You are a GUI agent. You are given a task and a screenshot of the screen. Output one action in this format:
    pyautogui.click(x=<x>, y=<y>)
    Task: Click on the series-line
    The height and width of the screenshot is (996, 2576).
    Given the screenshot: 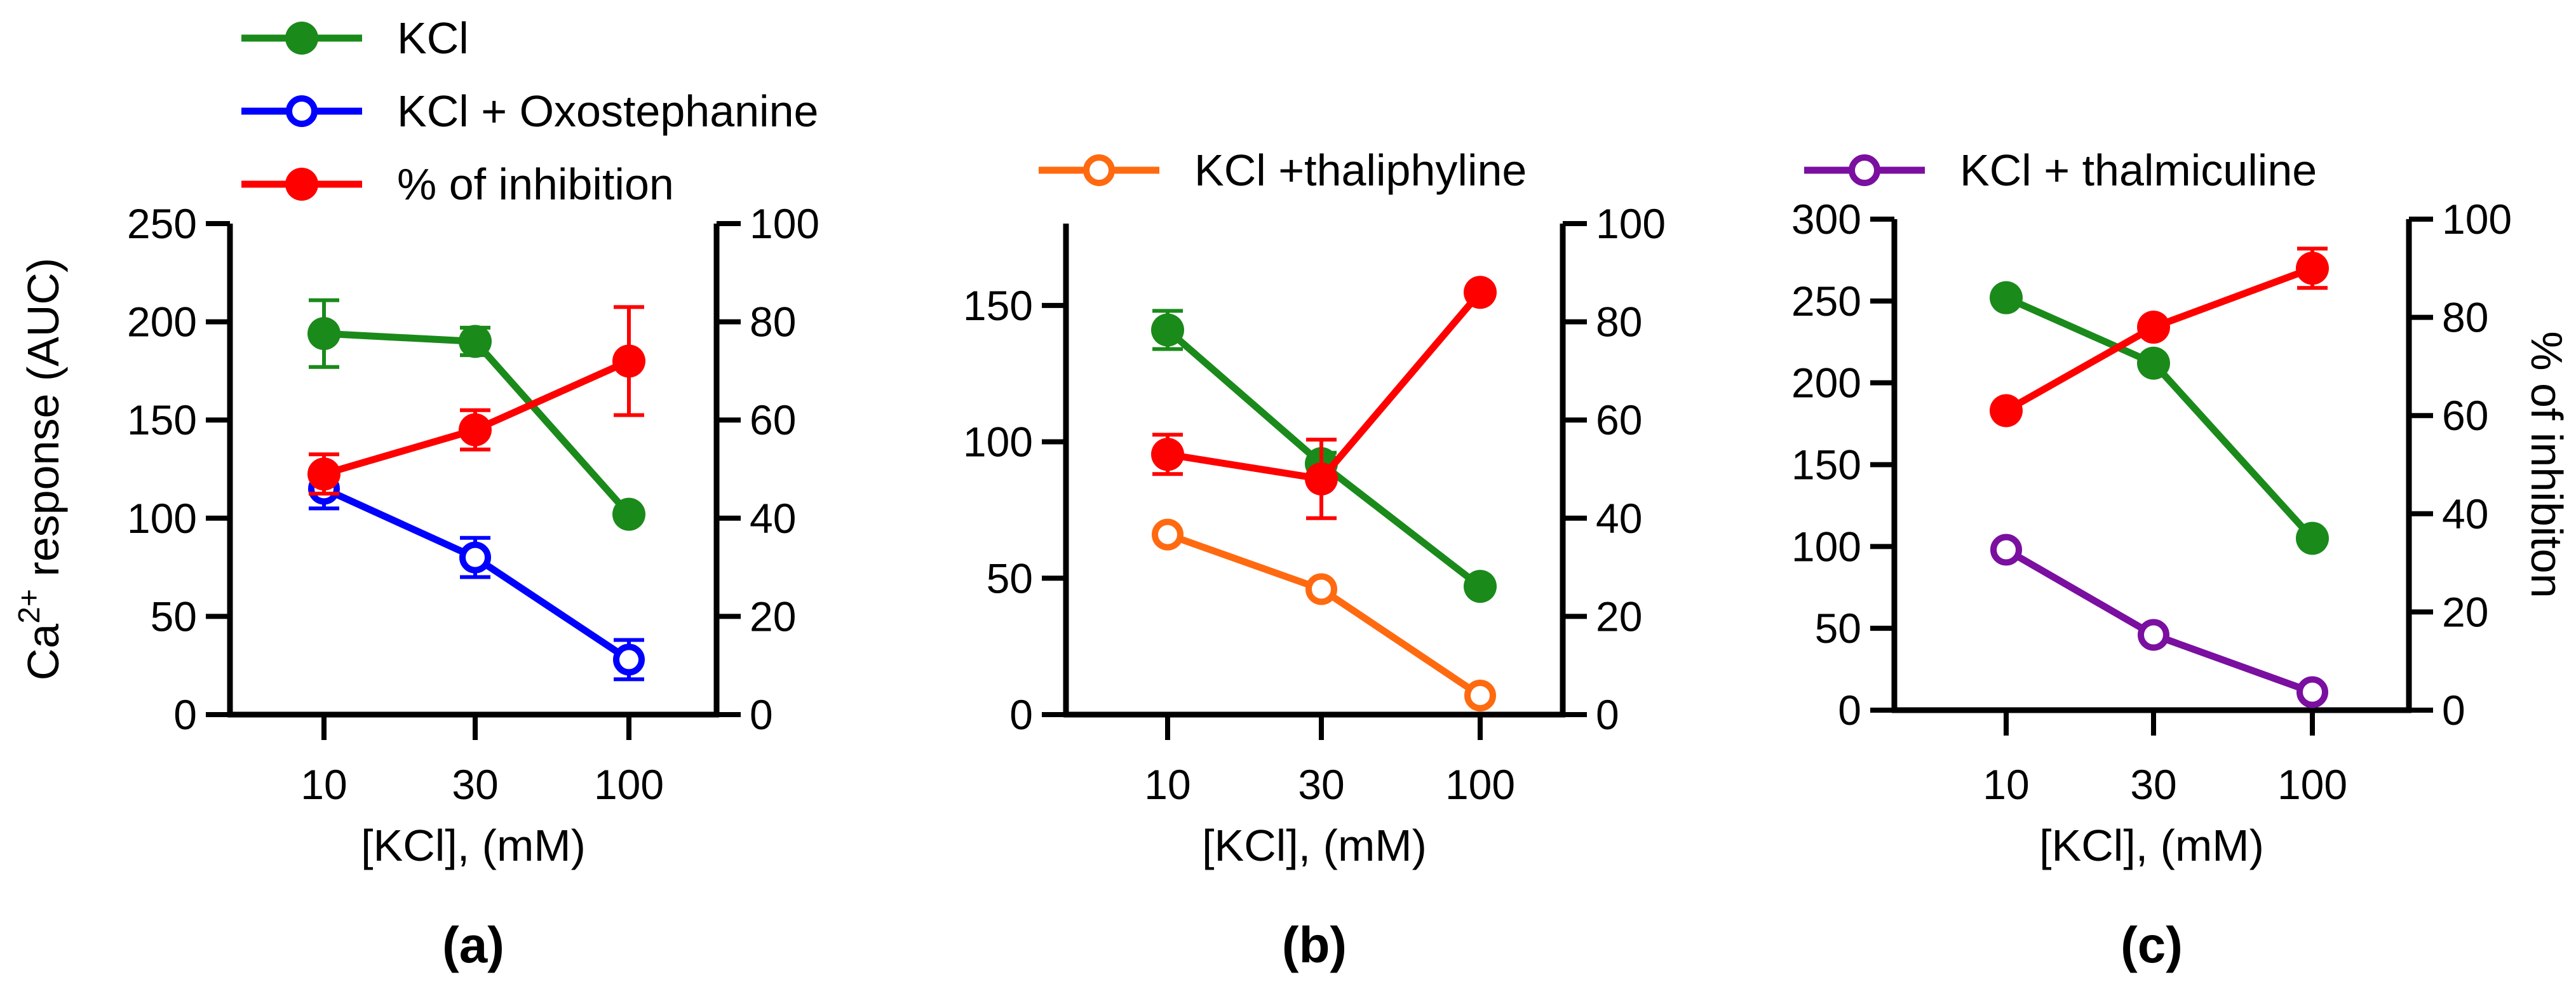 What is the action you would take?
    pyautogui.click(x=1324, y=615)
    